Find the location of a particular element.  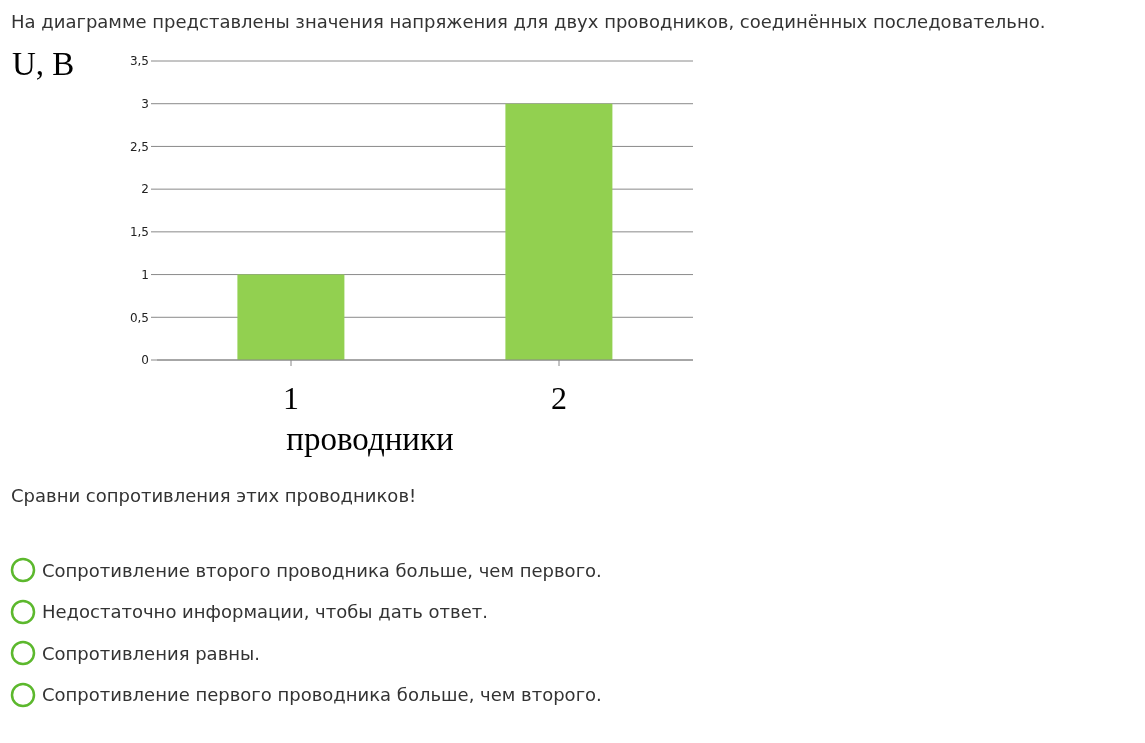

text: Сопротивление второго проводника больше, чем первого. is located at coordinates (322, 570).